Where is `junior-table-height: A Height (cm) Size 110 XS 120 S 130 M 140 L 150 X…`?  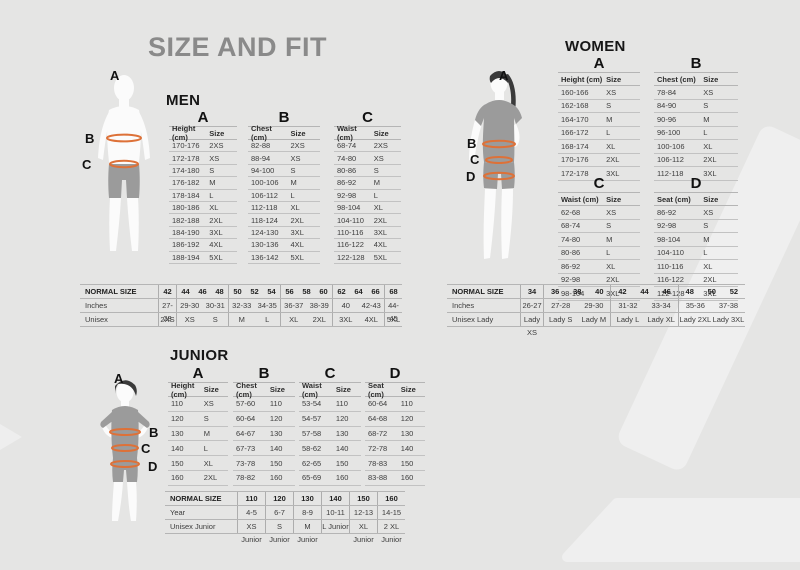
junior-table-height: A Height (cm) Size 110 XS 120 S 130 M 140 L 150 X… is located at coordinates (198, 426).